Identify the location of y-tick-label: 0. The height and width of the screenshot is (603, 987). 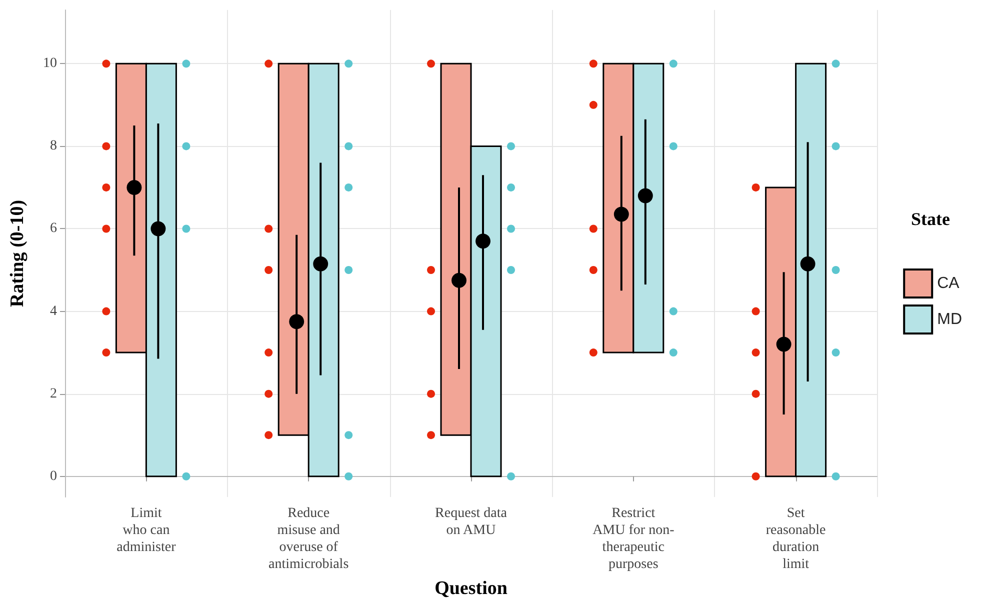
(53, 476).